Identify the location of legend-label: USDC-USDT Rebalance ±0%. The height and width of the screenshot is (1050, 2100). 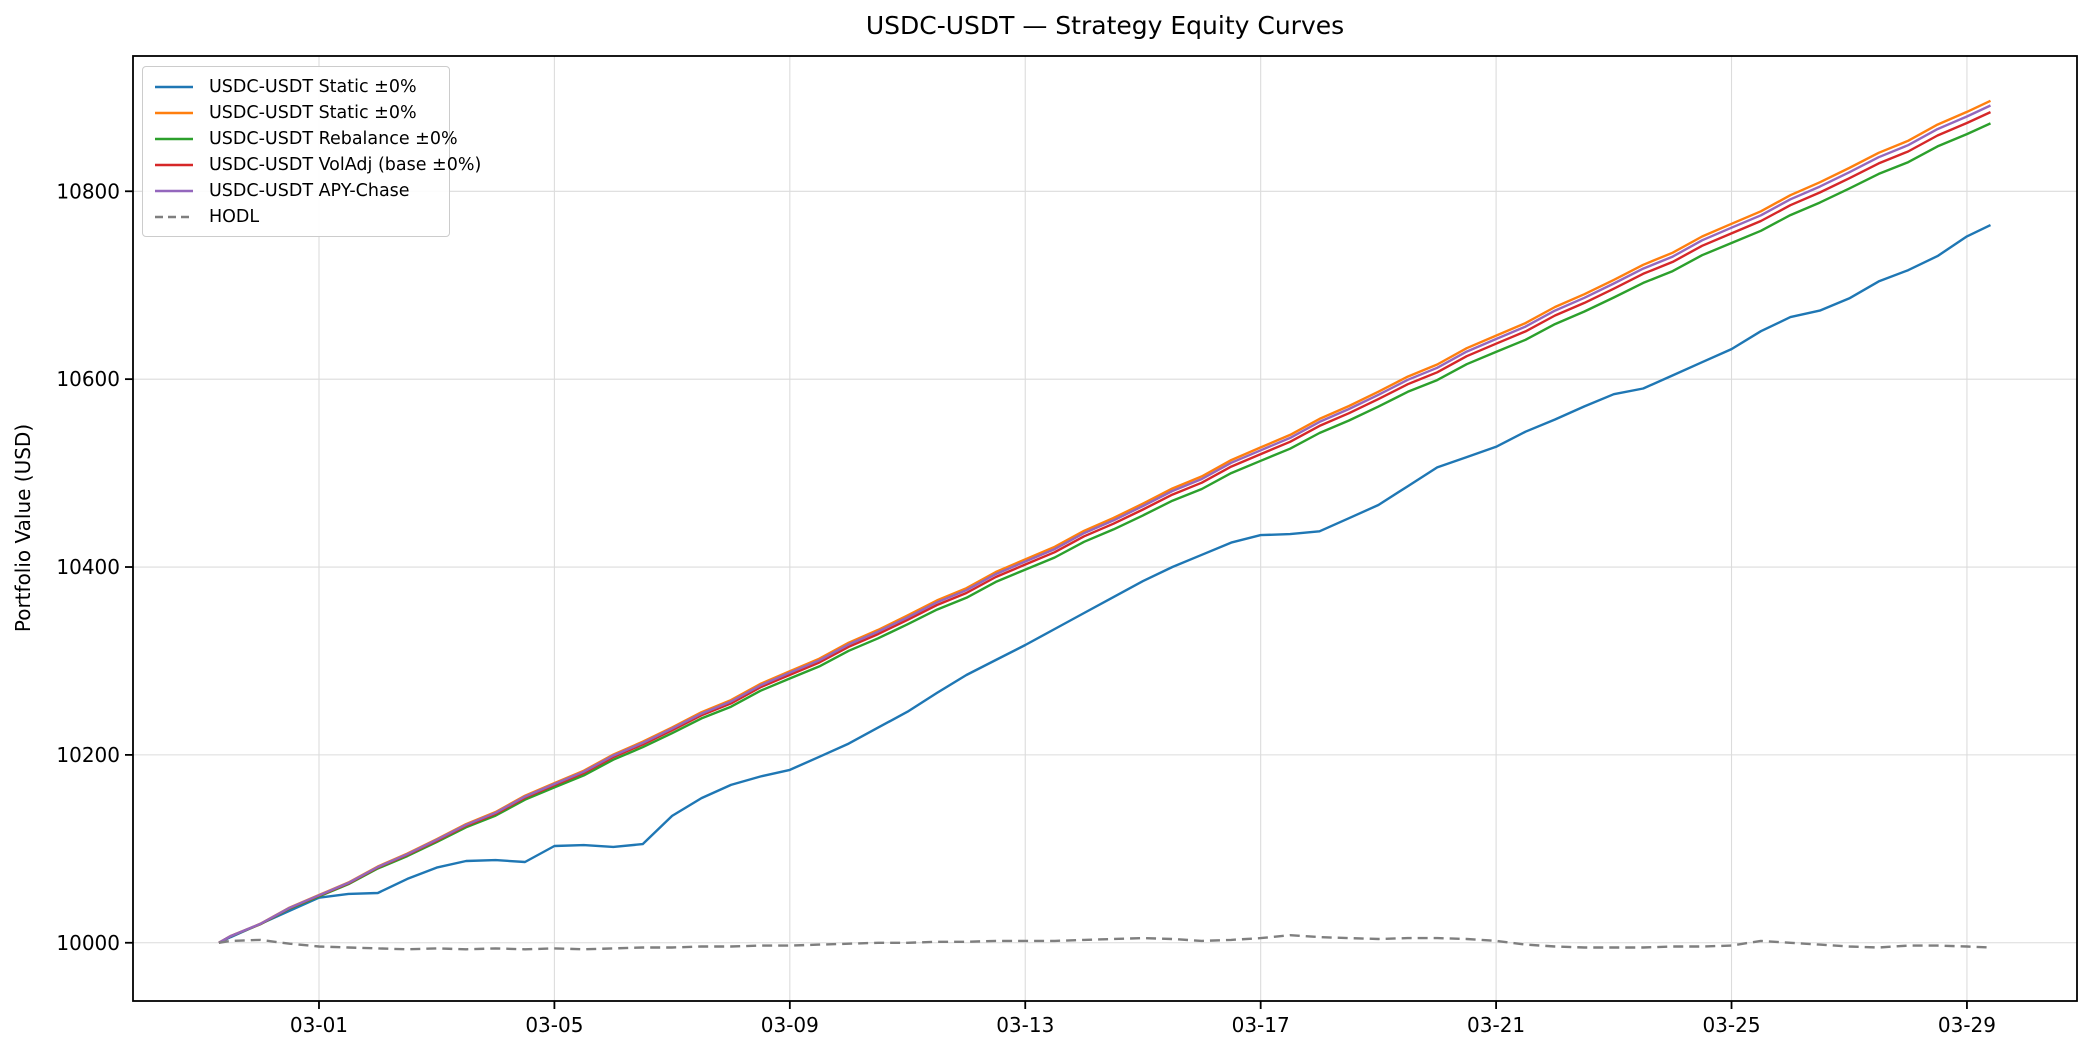
(333, 139).